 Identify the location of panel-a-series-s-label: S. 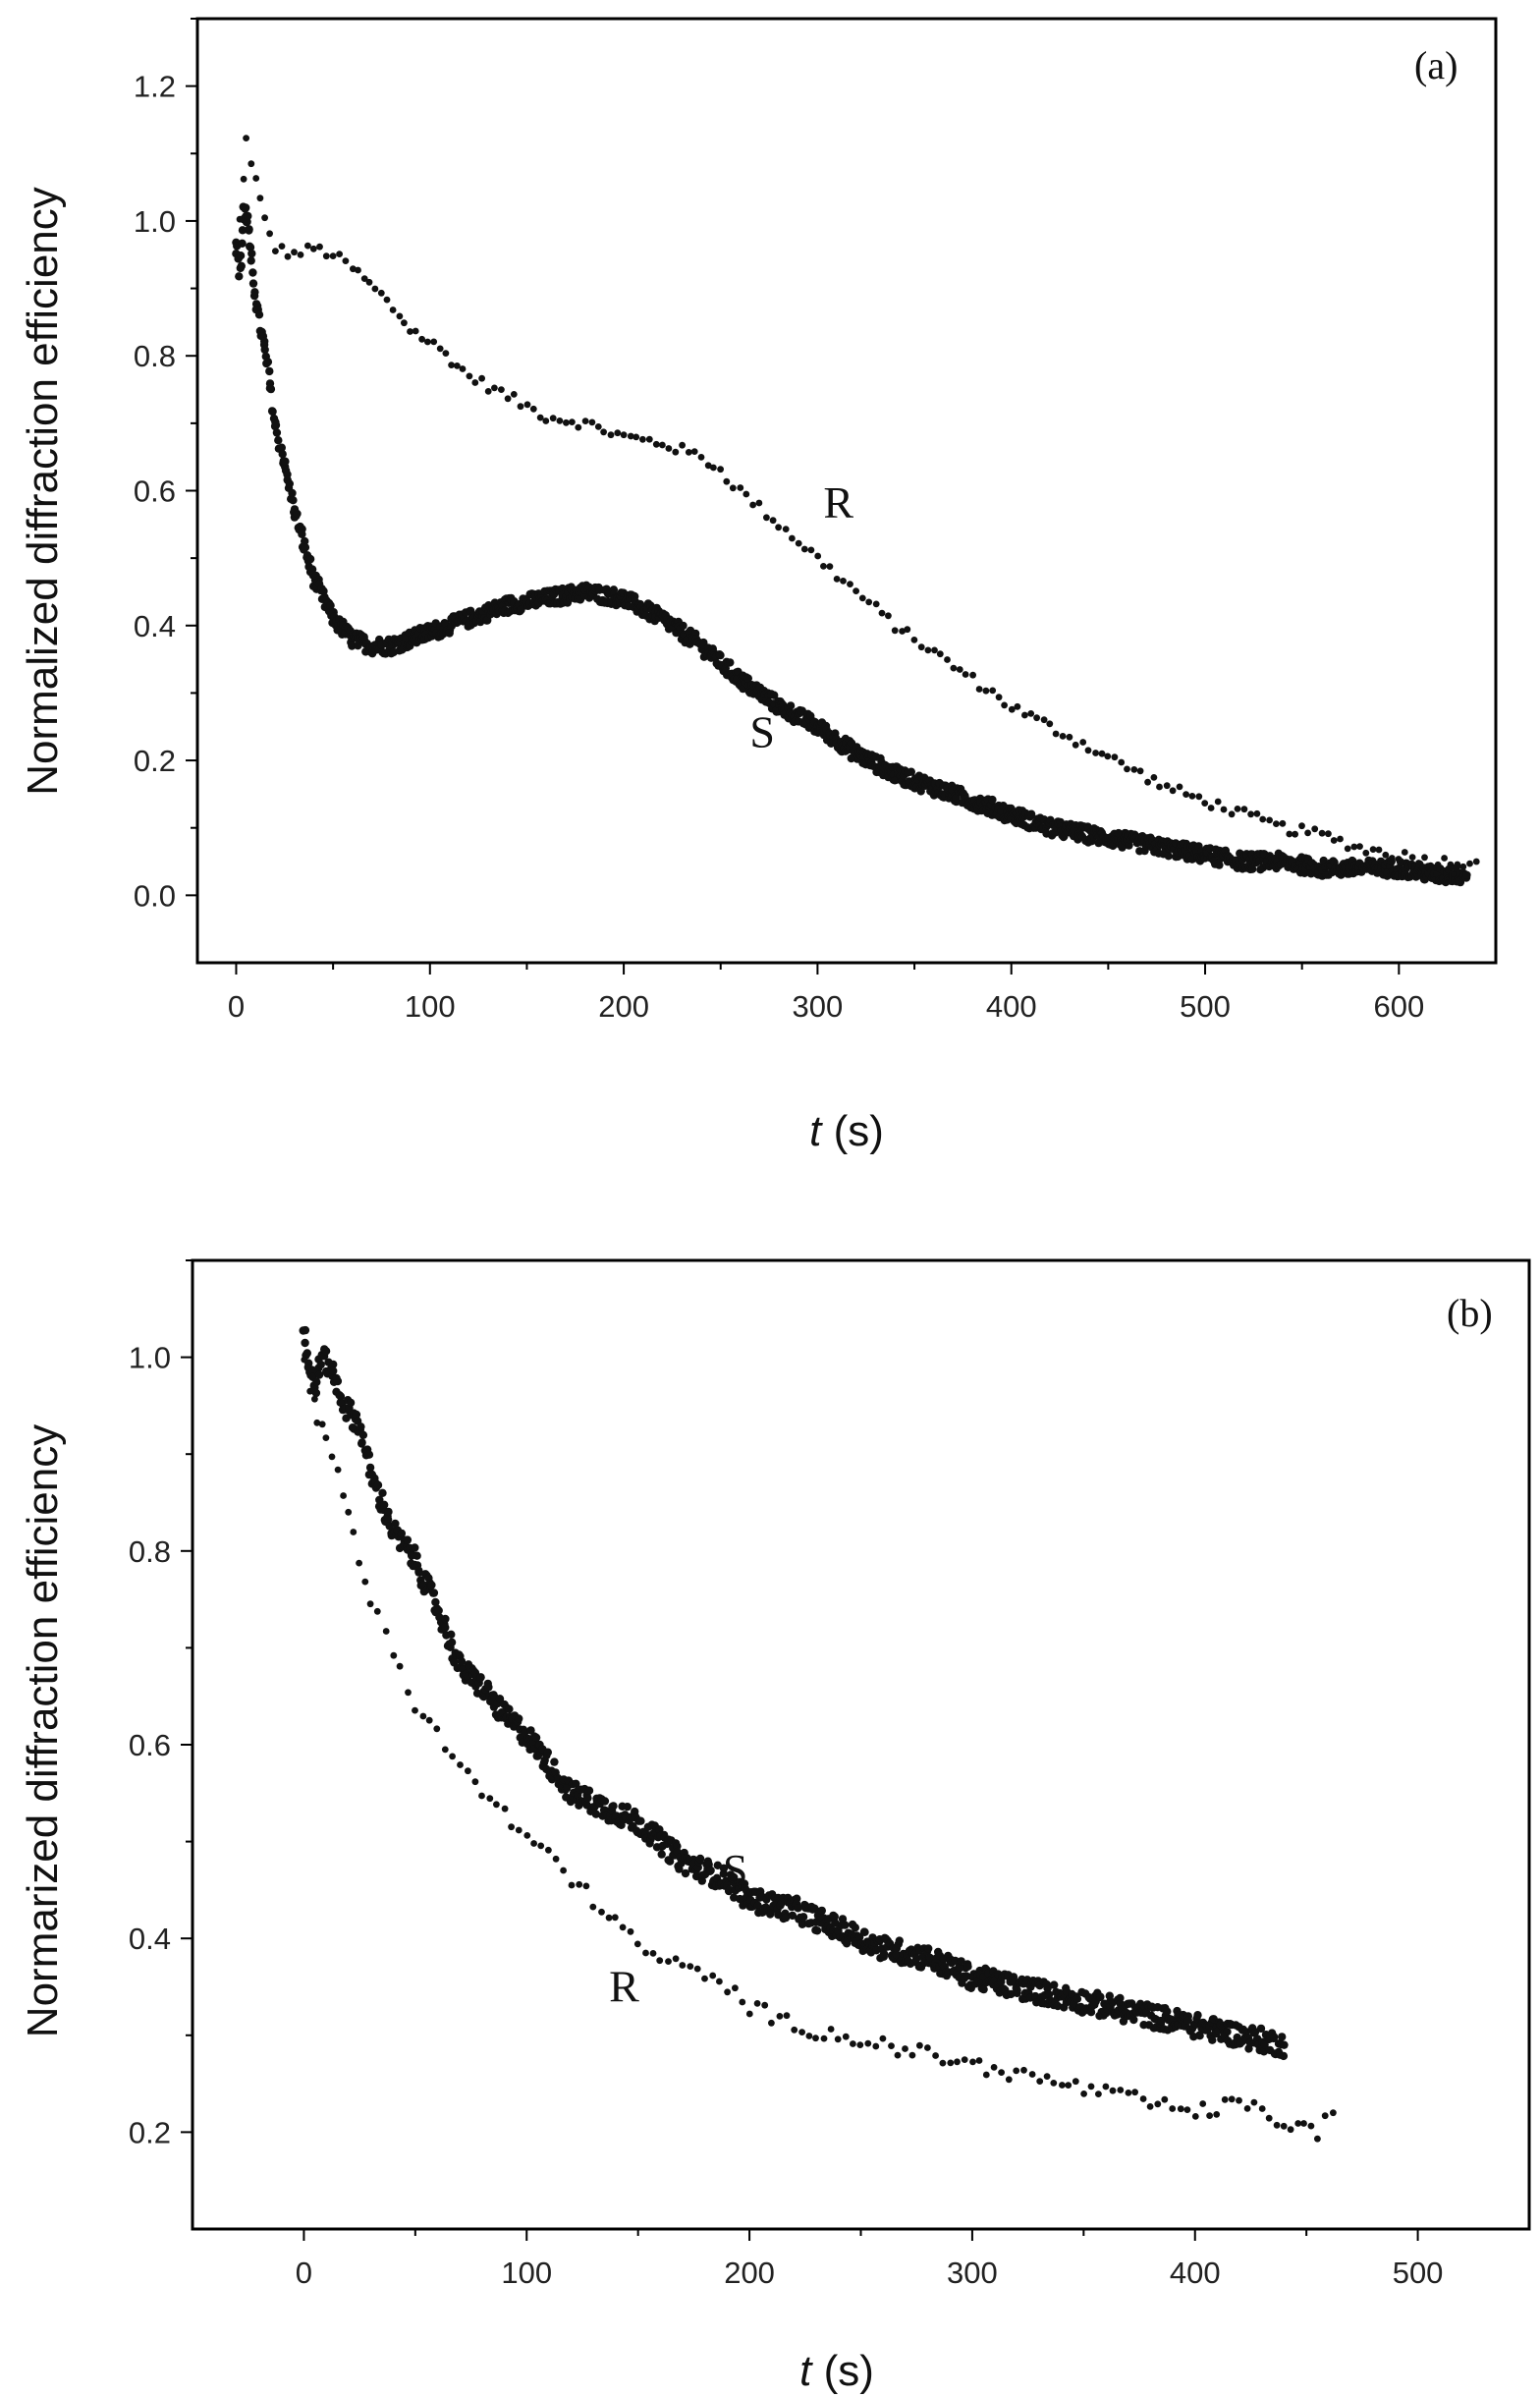
(762, 731).